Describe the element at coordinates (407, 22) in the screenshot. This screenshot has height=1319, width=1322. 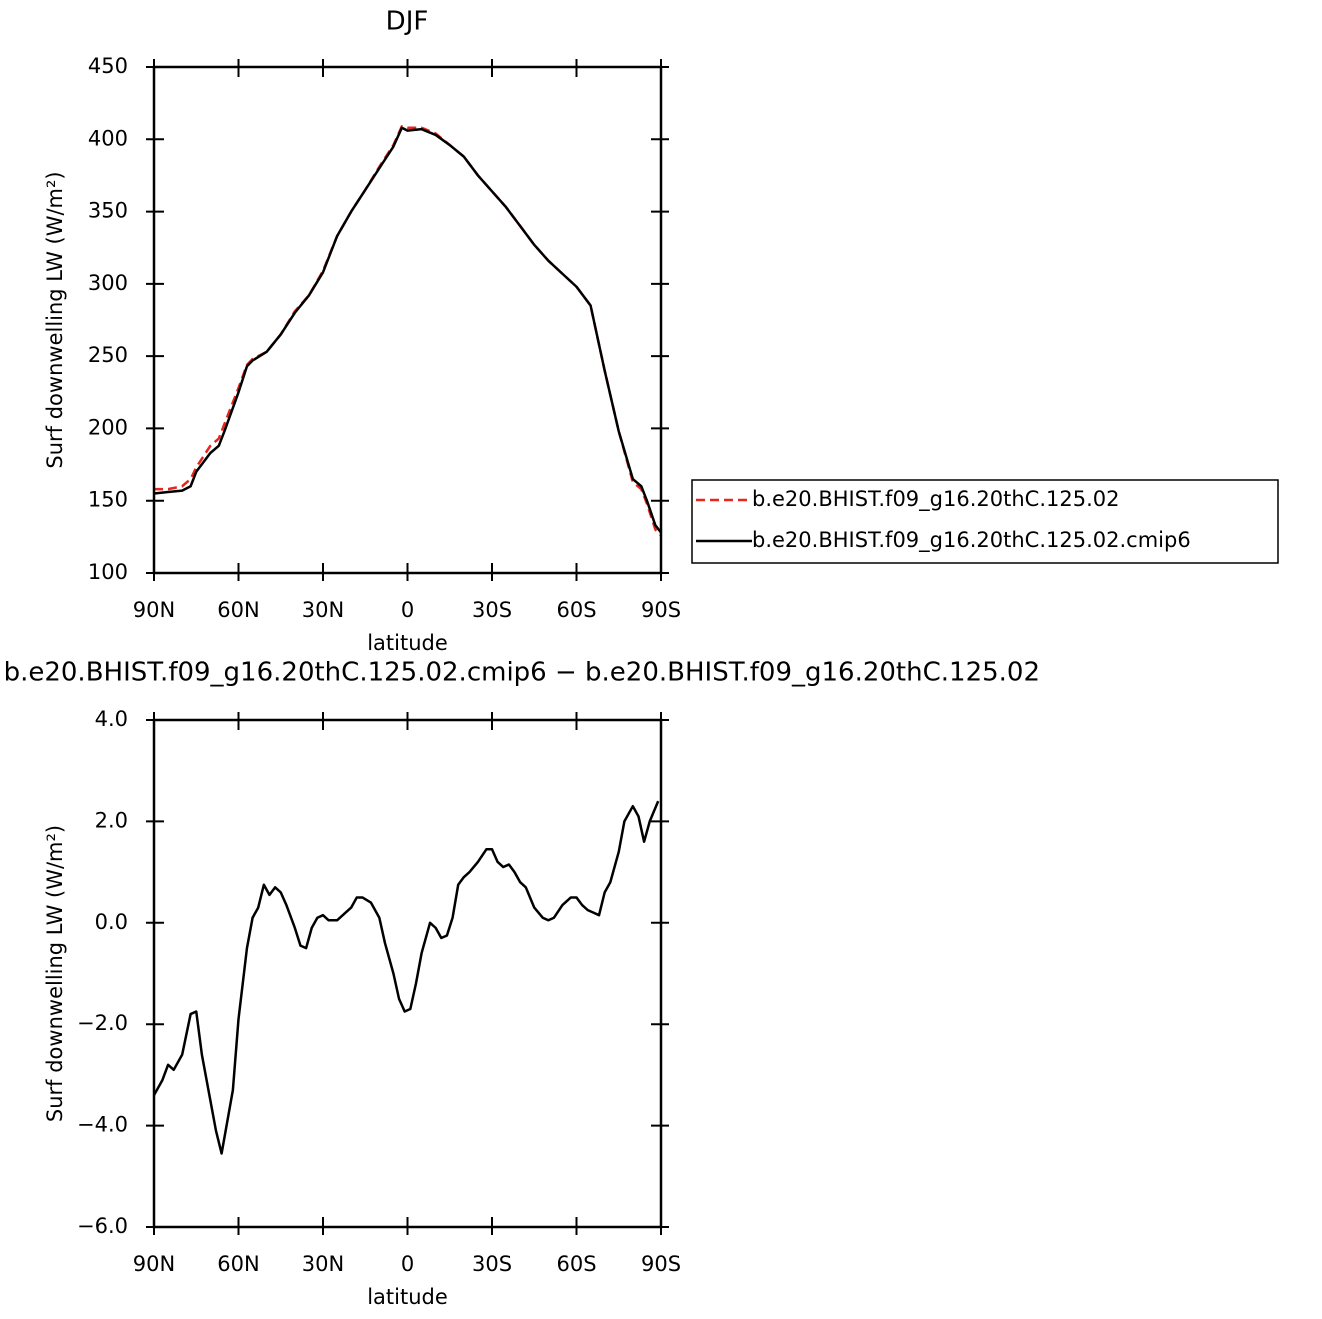
I see `chart-title: DJF` at that location.